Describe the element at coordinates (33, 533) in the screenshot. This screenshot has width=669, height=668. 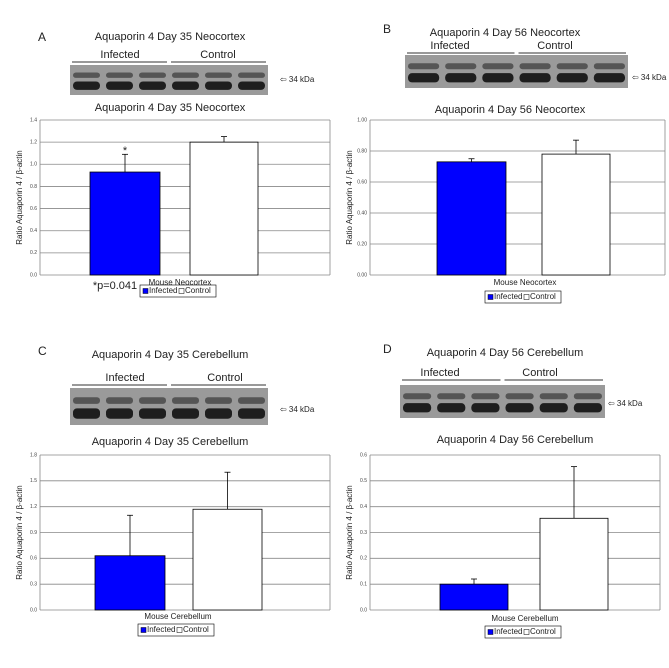
I see `y-tick-label: 0.9` at that location.